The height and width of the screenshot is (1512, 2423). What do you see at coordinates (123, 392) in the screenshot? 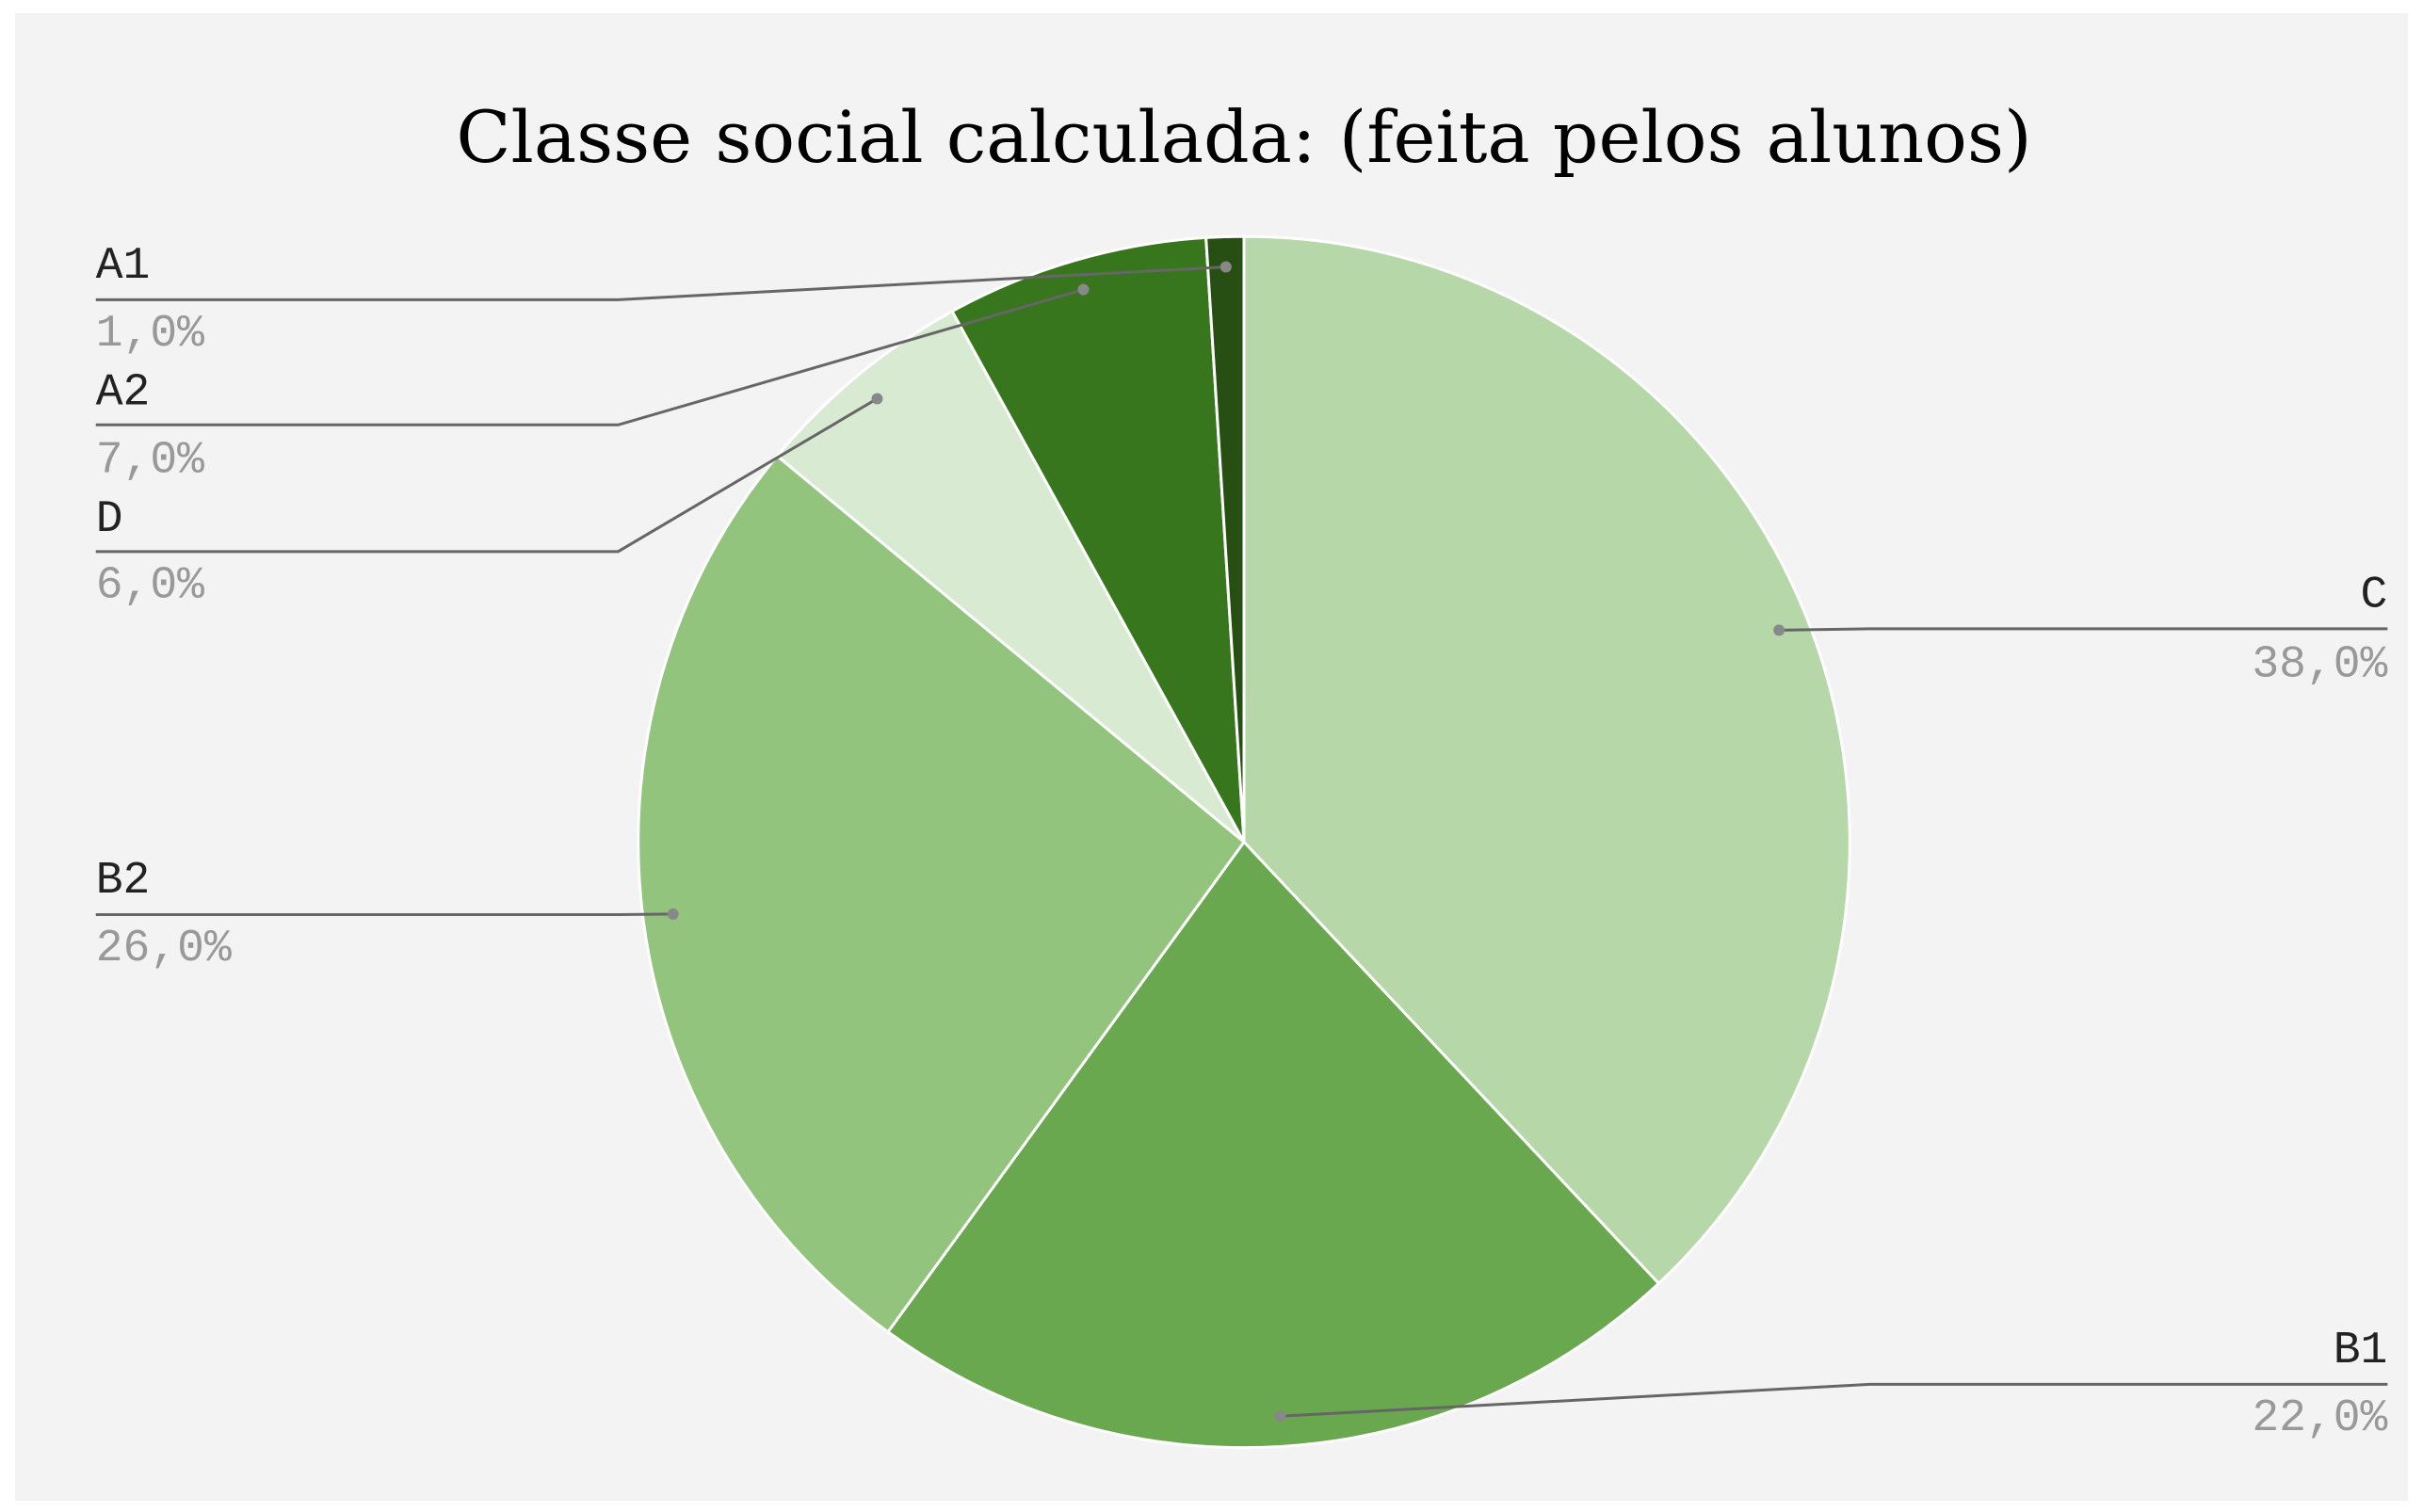
I see `slice-label: A2` at bounding box center [123, 392].